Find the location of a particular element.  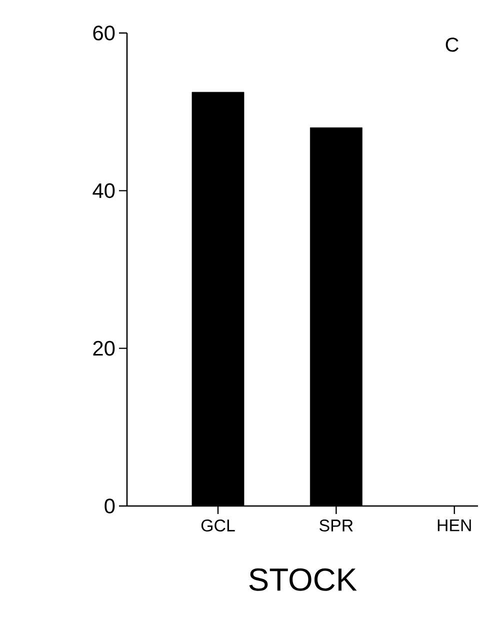

x-axis-title: STOCK is located at coordinates (303, 579).